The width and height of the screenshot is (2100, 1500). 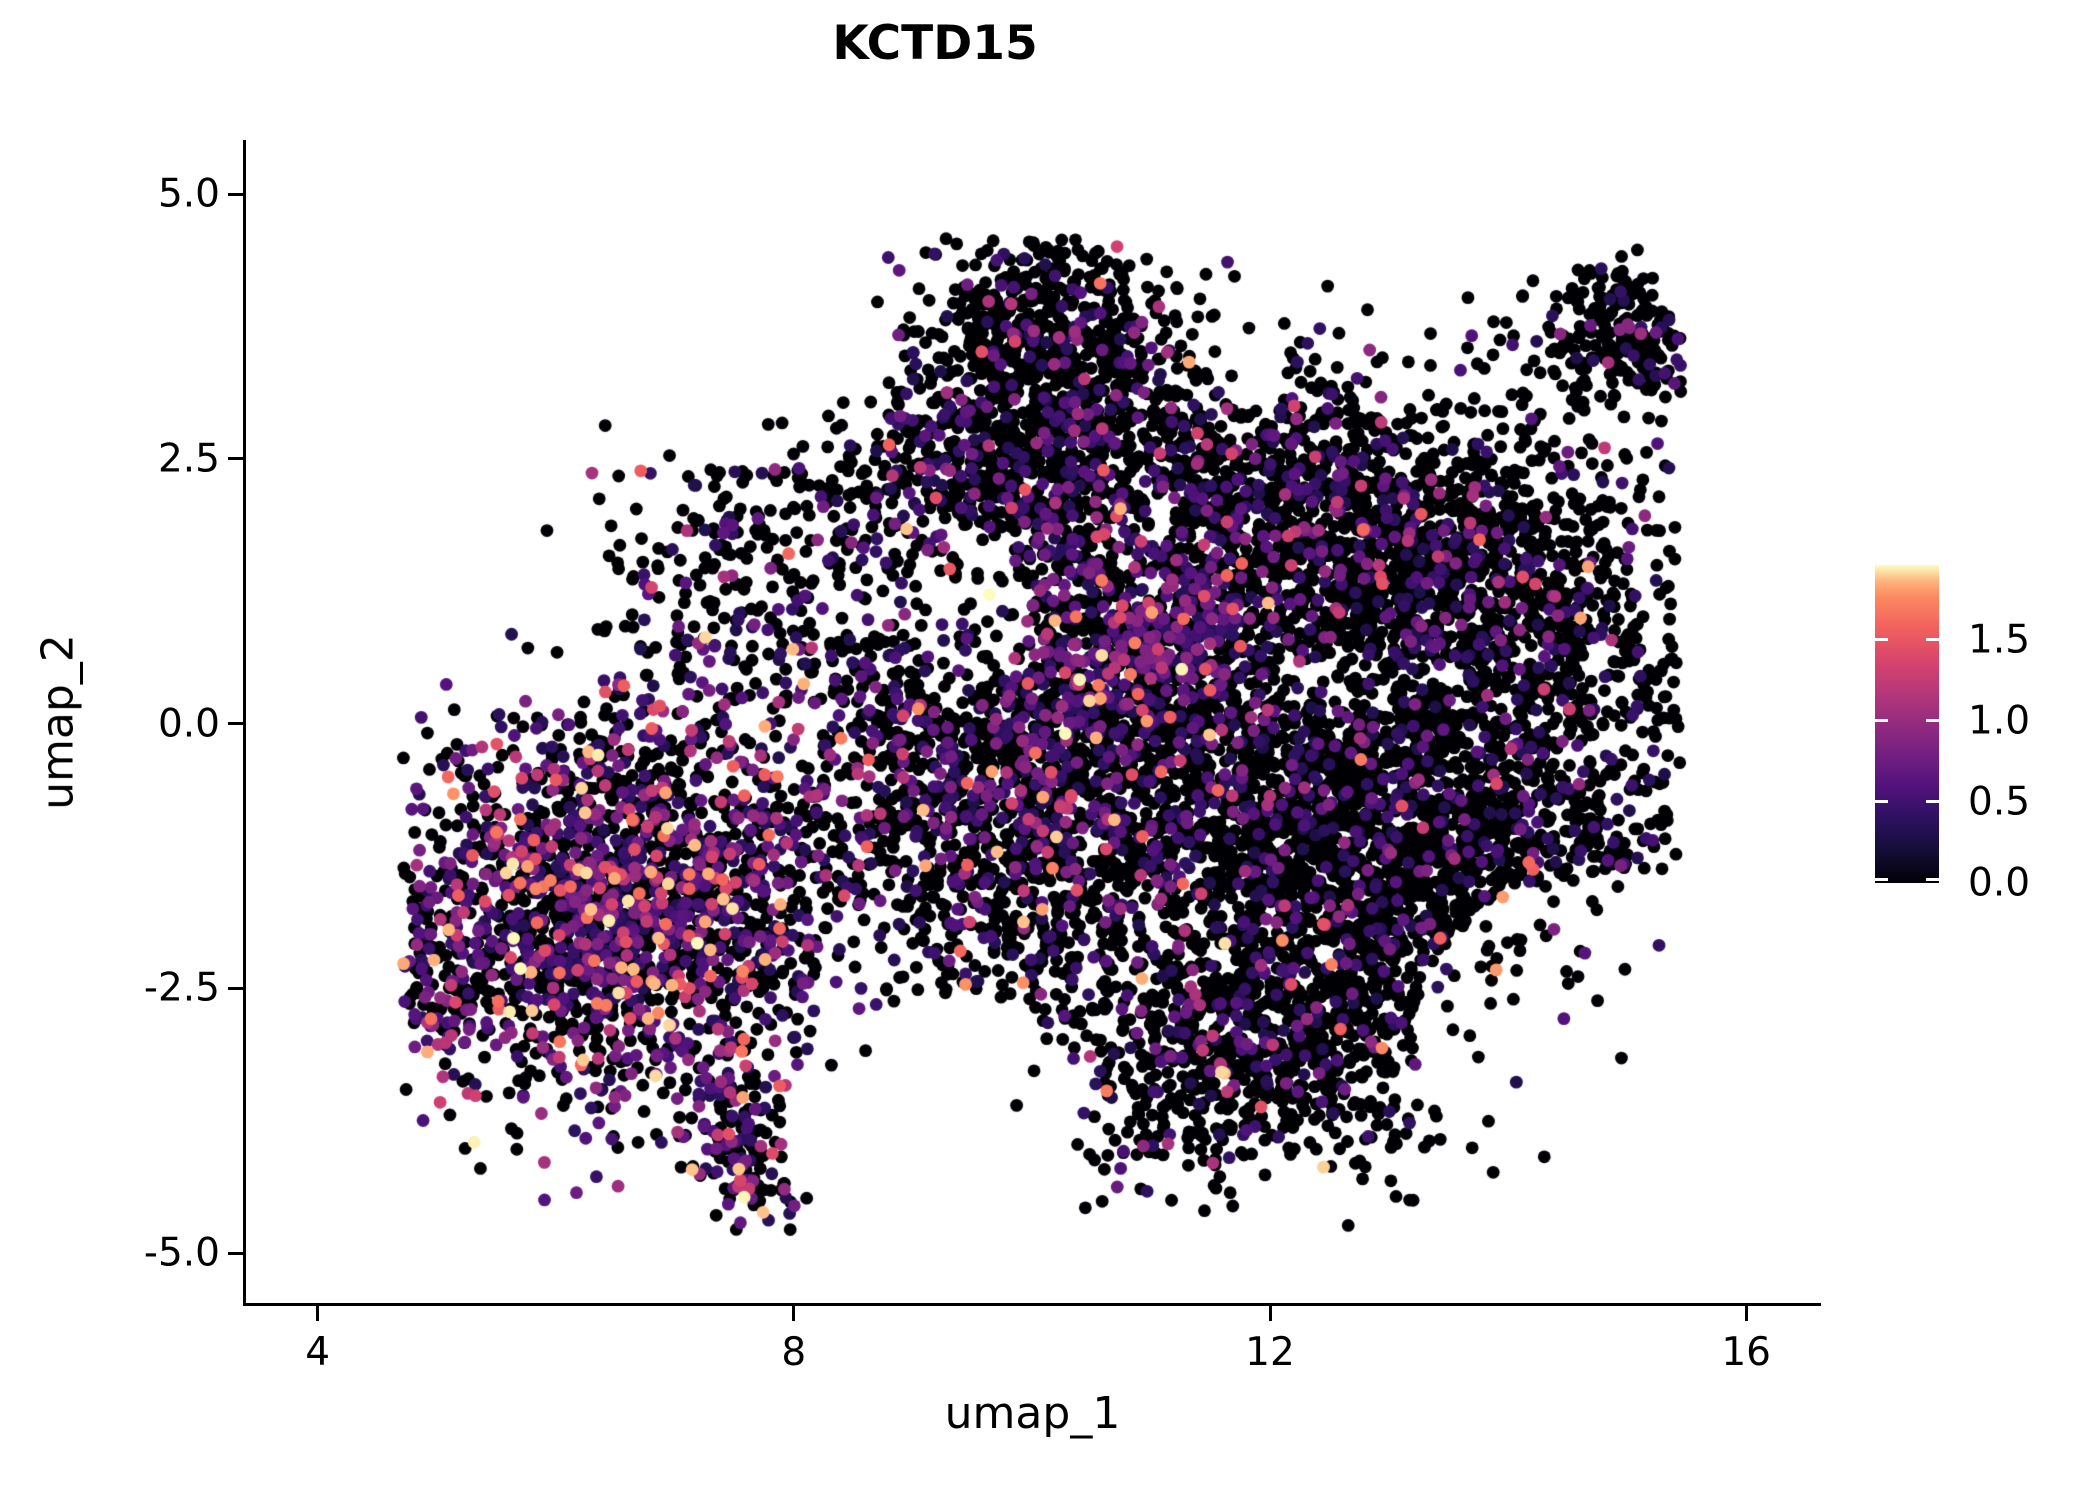 I want to click on y-tick-mark--5.0, so click(x=235, y=1253).